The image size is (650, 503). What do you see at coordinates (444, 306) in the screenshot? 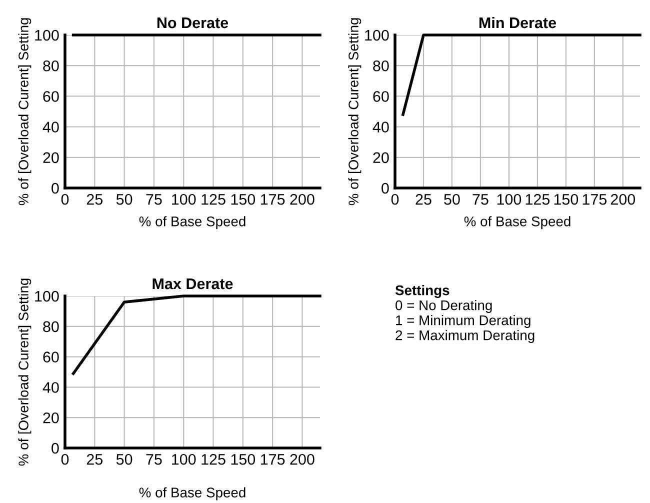
I see `text: 0 = No Derating` at bounding box center [444, 306].